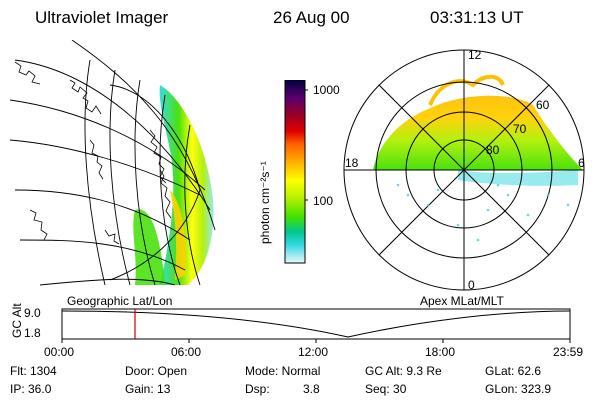 The height and width of the screenshot is (400, 600). What do you see at coordinates (102, 17) in the screenshot?
I see `app-title: Ultraviolet Imager` at bounding box center [102, 17].